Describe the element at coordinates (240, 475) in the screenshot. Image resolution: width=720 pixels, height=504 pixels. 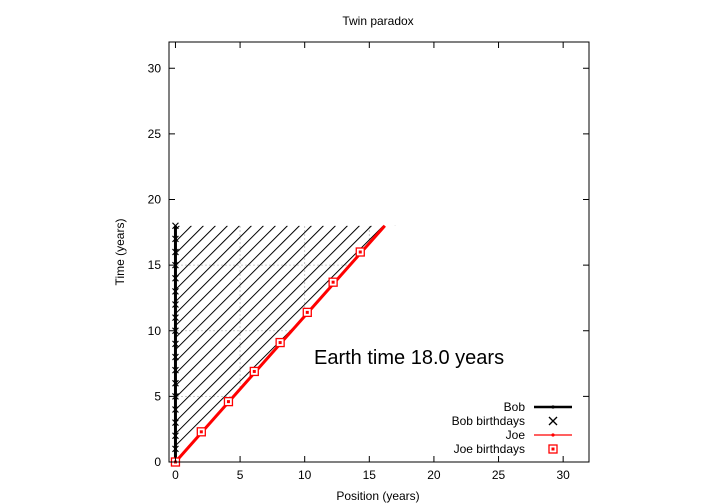
I see `x-tick-label: 5` at that location.